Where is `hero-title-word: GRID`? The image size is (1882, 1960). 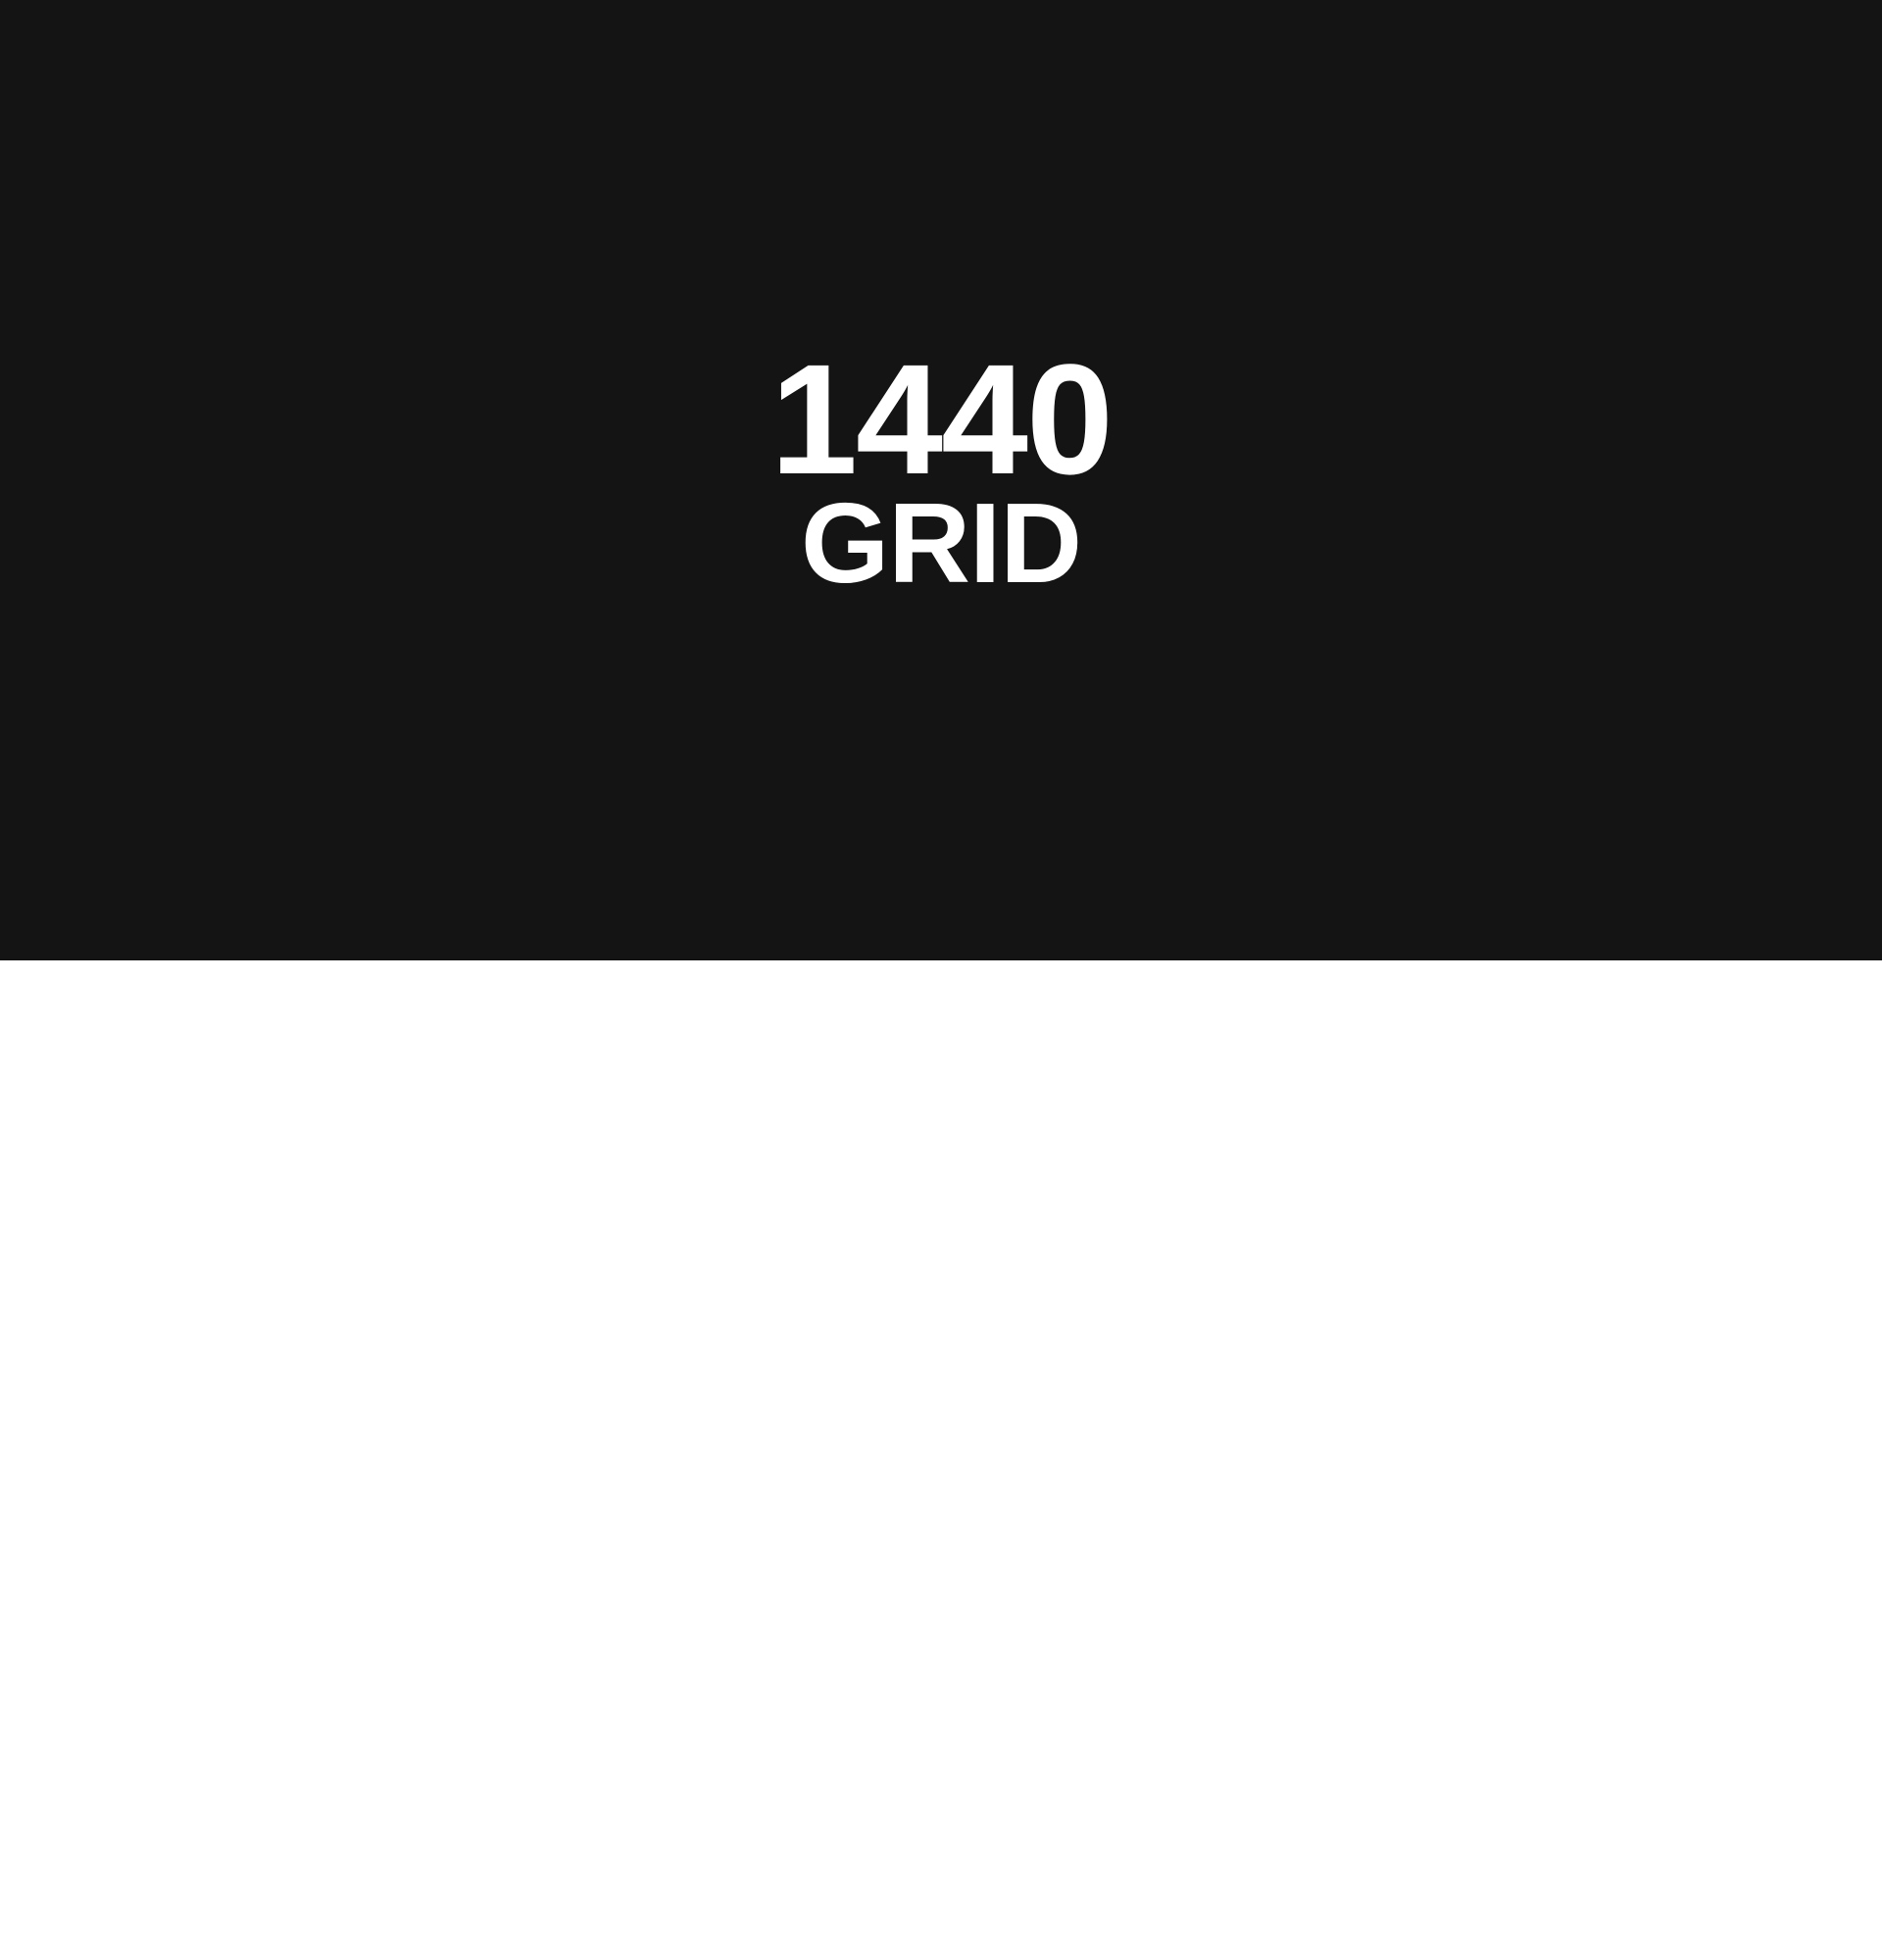
hero-title-word: GRID is located at coordinates (942, 543).